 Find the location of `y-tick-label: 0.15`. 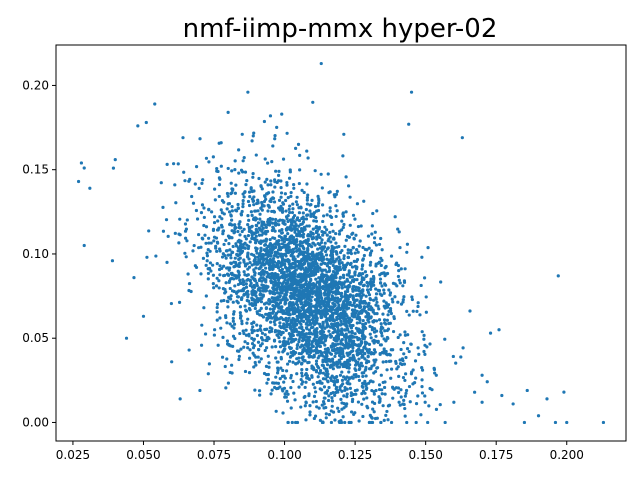

y-tick-label: 0.15 is located at coordinates (35, 170).